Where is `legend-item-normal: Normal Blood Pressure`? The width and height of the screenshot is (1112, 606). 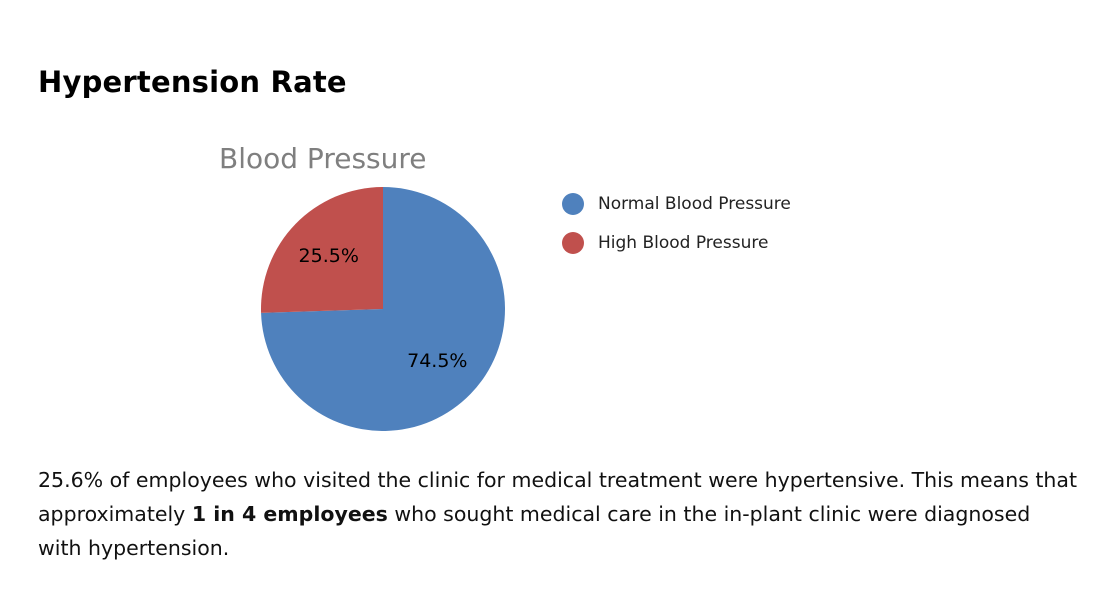 legend-item-normal: Normal Blood Pressure is located at coordinates (676, 203).